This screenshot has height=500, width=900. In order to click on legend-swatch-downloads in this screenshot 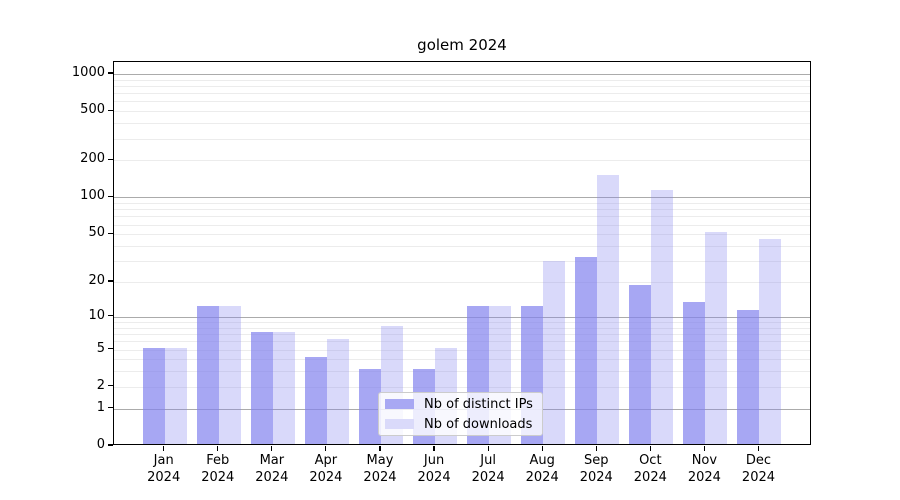, I will do `click(399, 424)`.